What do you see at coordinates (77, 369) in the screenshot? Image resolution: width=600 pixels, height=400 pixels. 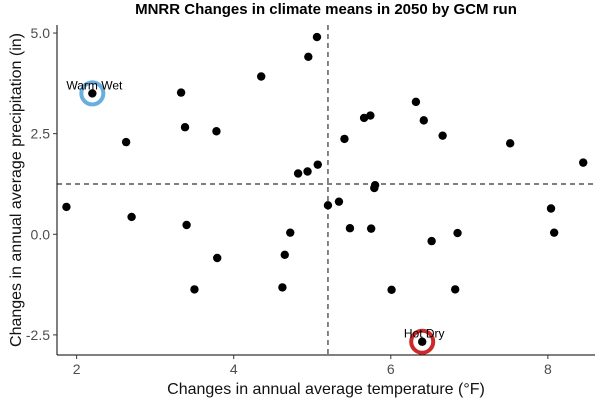 I see `x-tick-label: 2` at bounding box center [77, 369].